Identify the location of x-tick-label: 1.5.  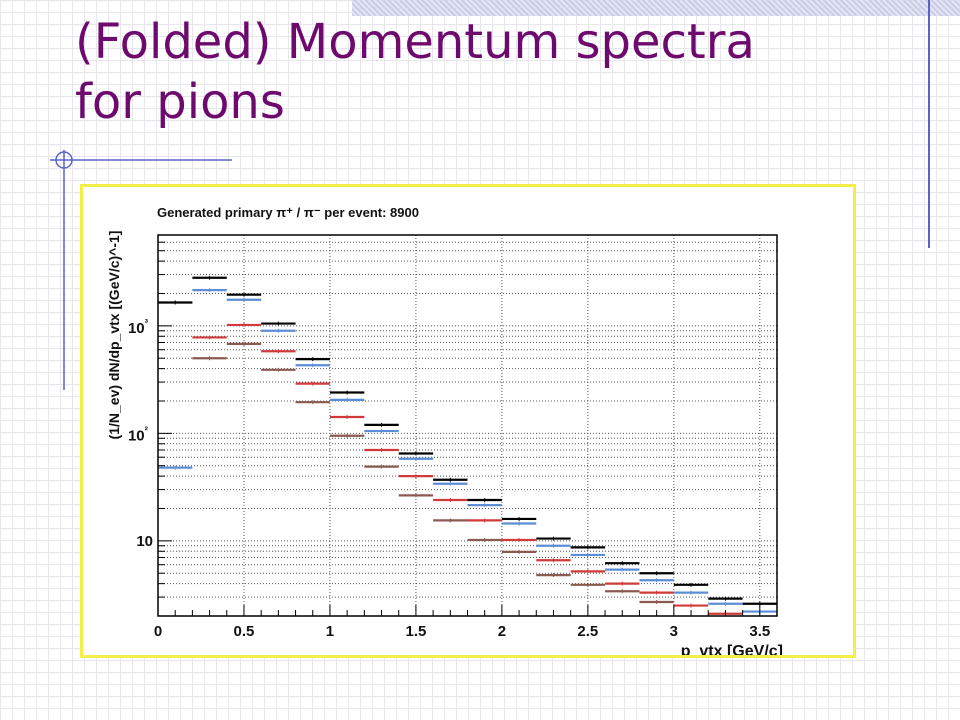
(415, 631).